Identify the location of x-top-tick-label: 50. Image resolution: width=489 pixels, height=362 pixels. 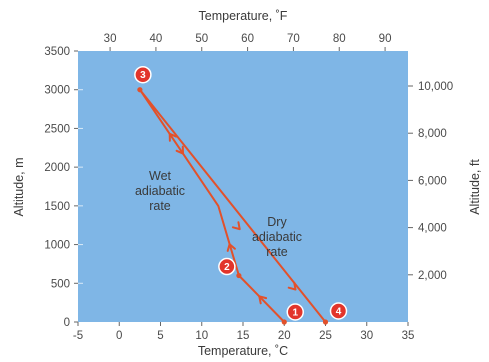
(201, 39).